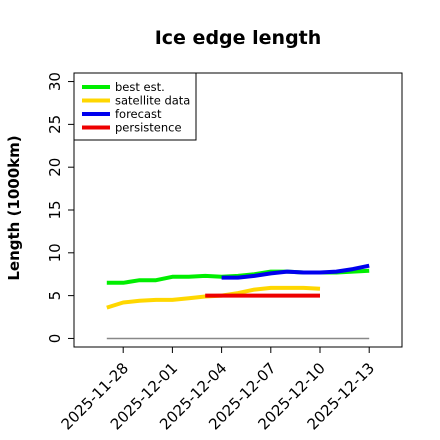 Image resolution: width=440 pixels, height=440 pixels. What do you see at coordinates (148, 128) in the screenshot?
I see `legend-label: persistence` at bounding box center [148, 128].